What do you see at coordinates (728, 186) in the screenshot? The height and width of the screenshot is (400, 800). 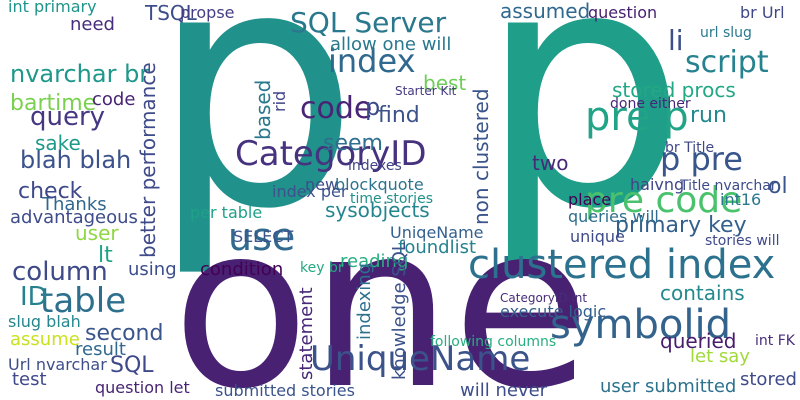 I see `word: Title nvarchar` at bounding box center [728, 186].